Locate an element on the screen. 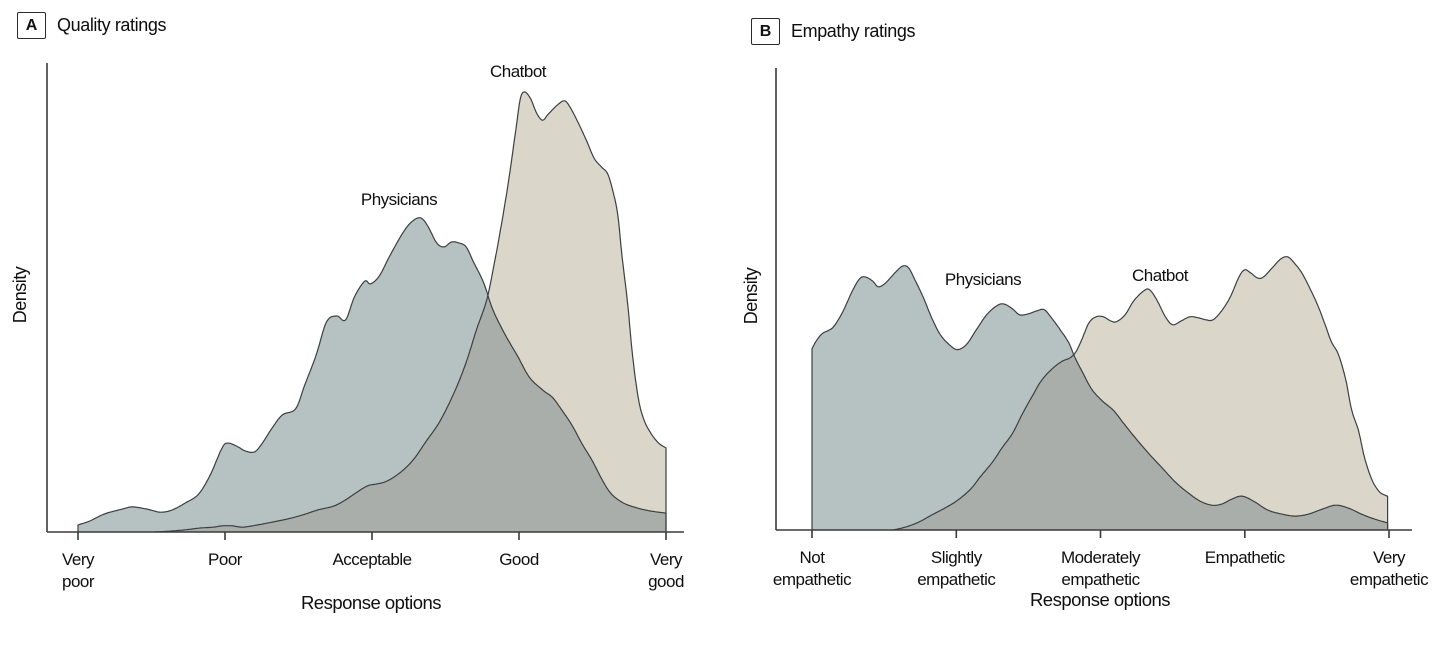 Image resolution: width=1456 pixels, height=648 pixels. panel-b-header: B Empathy ratings is located at coordinates (833, 31).